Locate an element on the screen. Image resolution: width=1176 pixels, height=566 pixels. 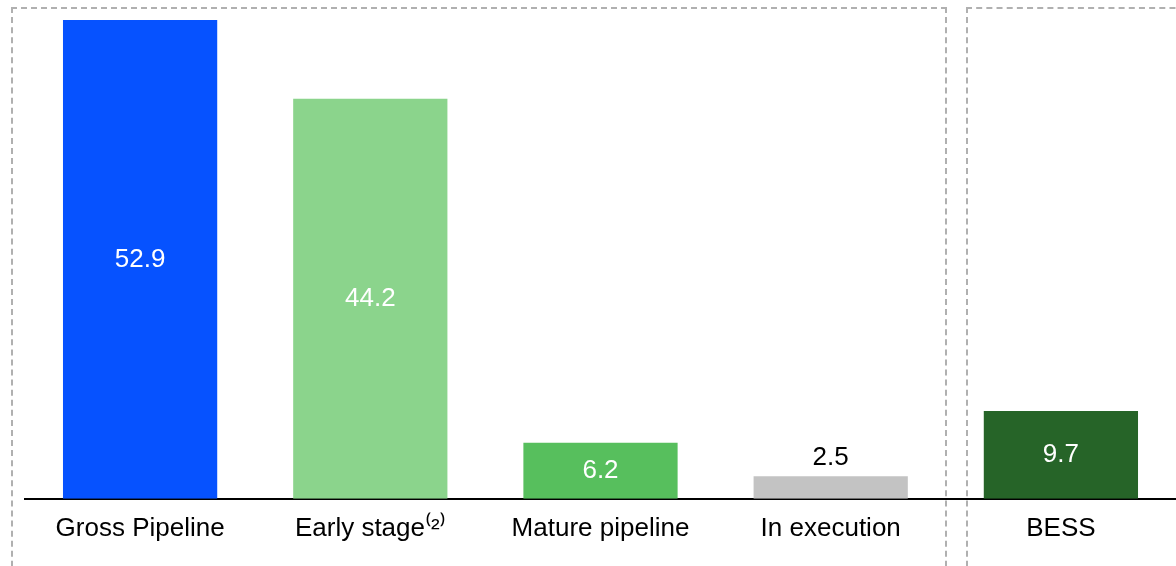
x-tick-label: Mature pipeline is located at coordinates (600, 526).